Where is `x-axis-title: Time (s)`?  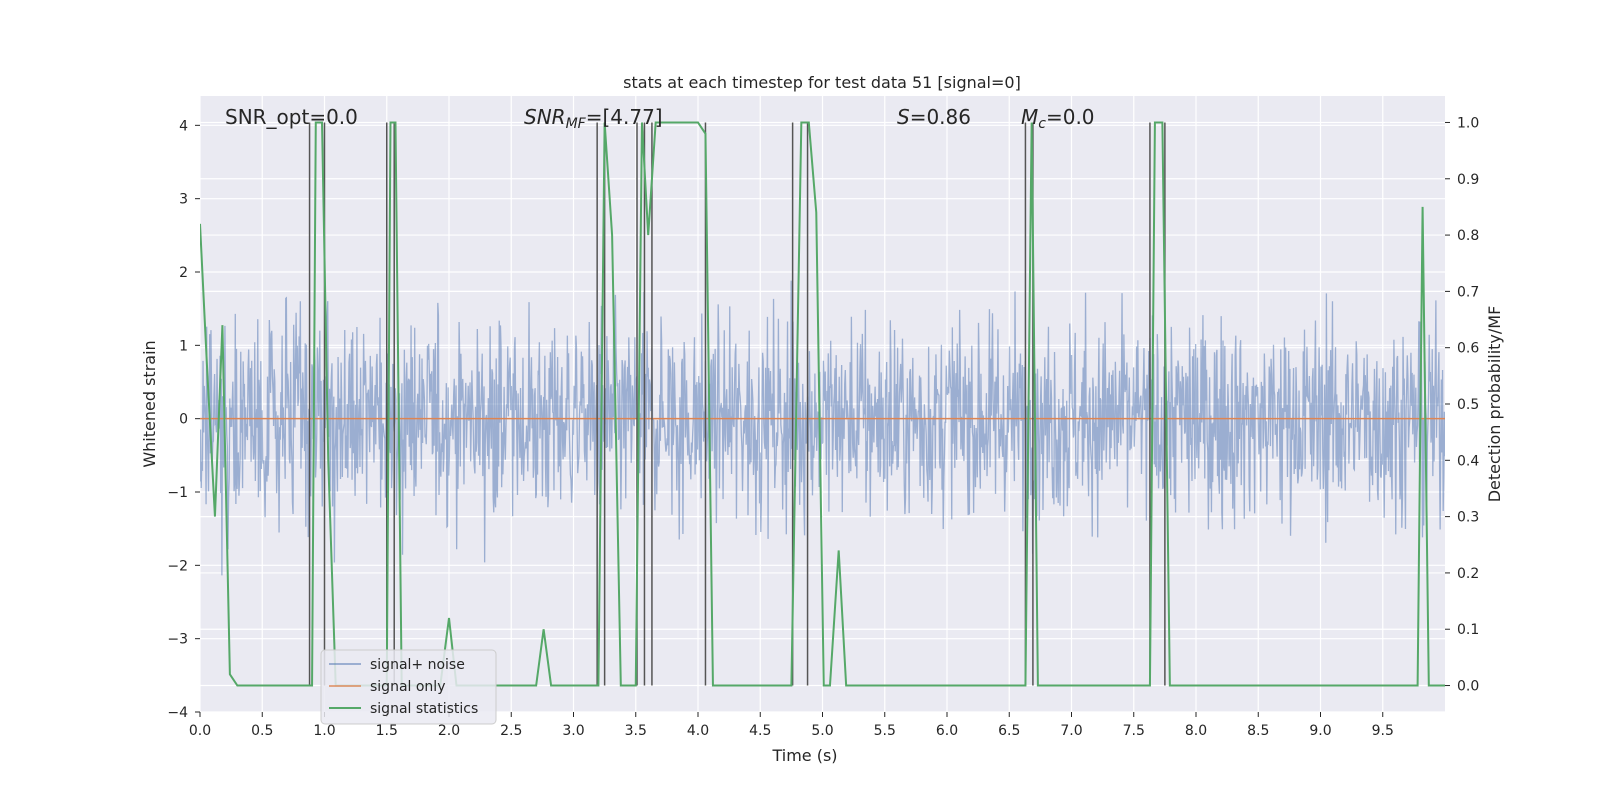
x-axis-title: Time (s) is located at coordinates (804, 755).